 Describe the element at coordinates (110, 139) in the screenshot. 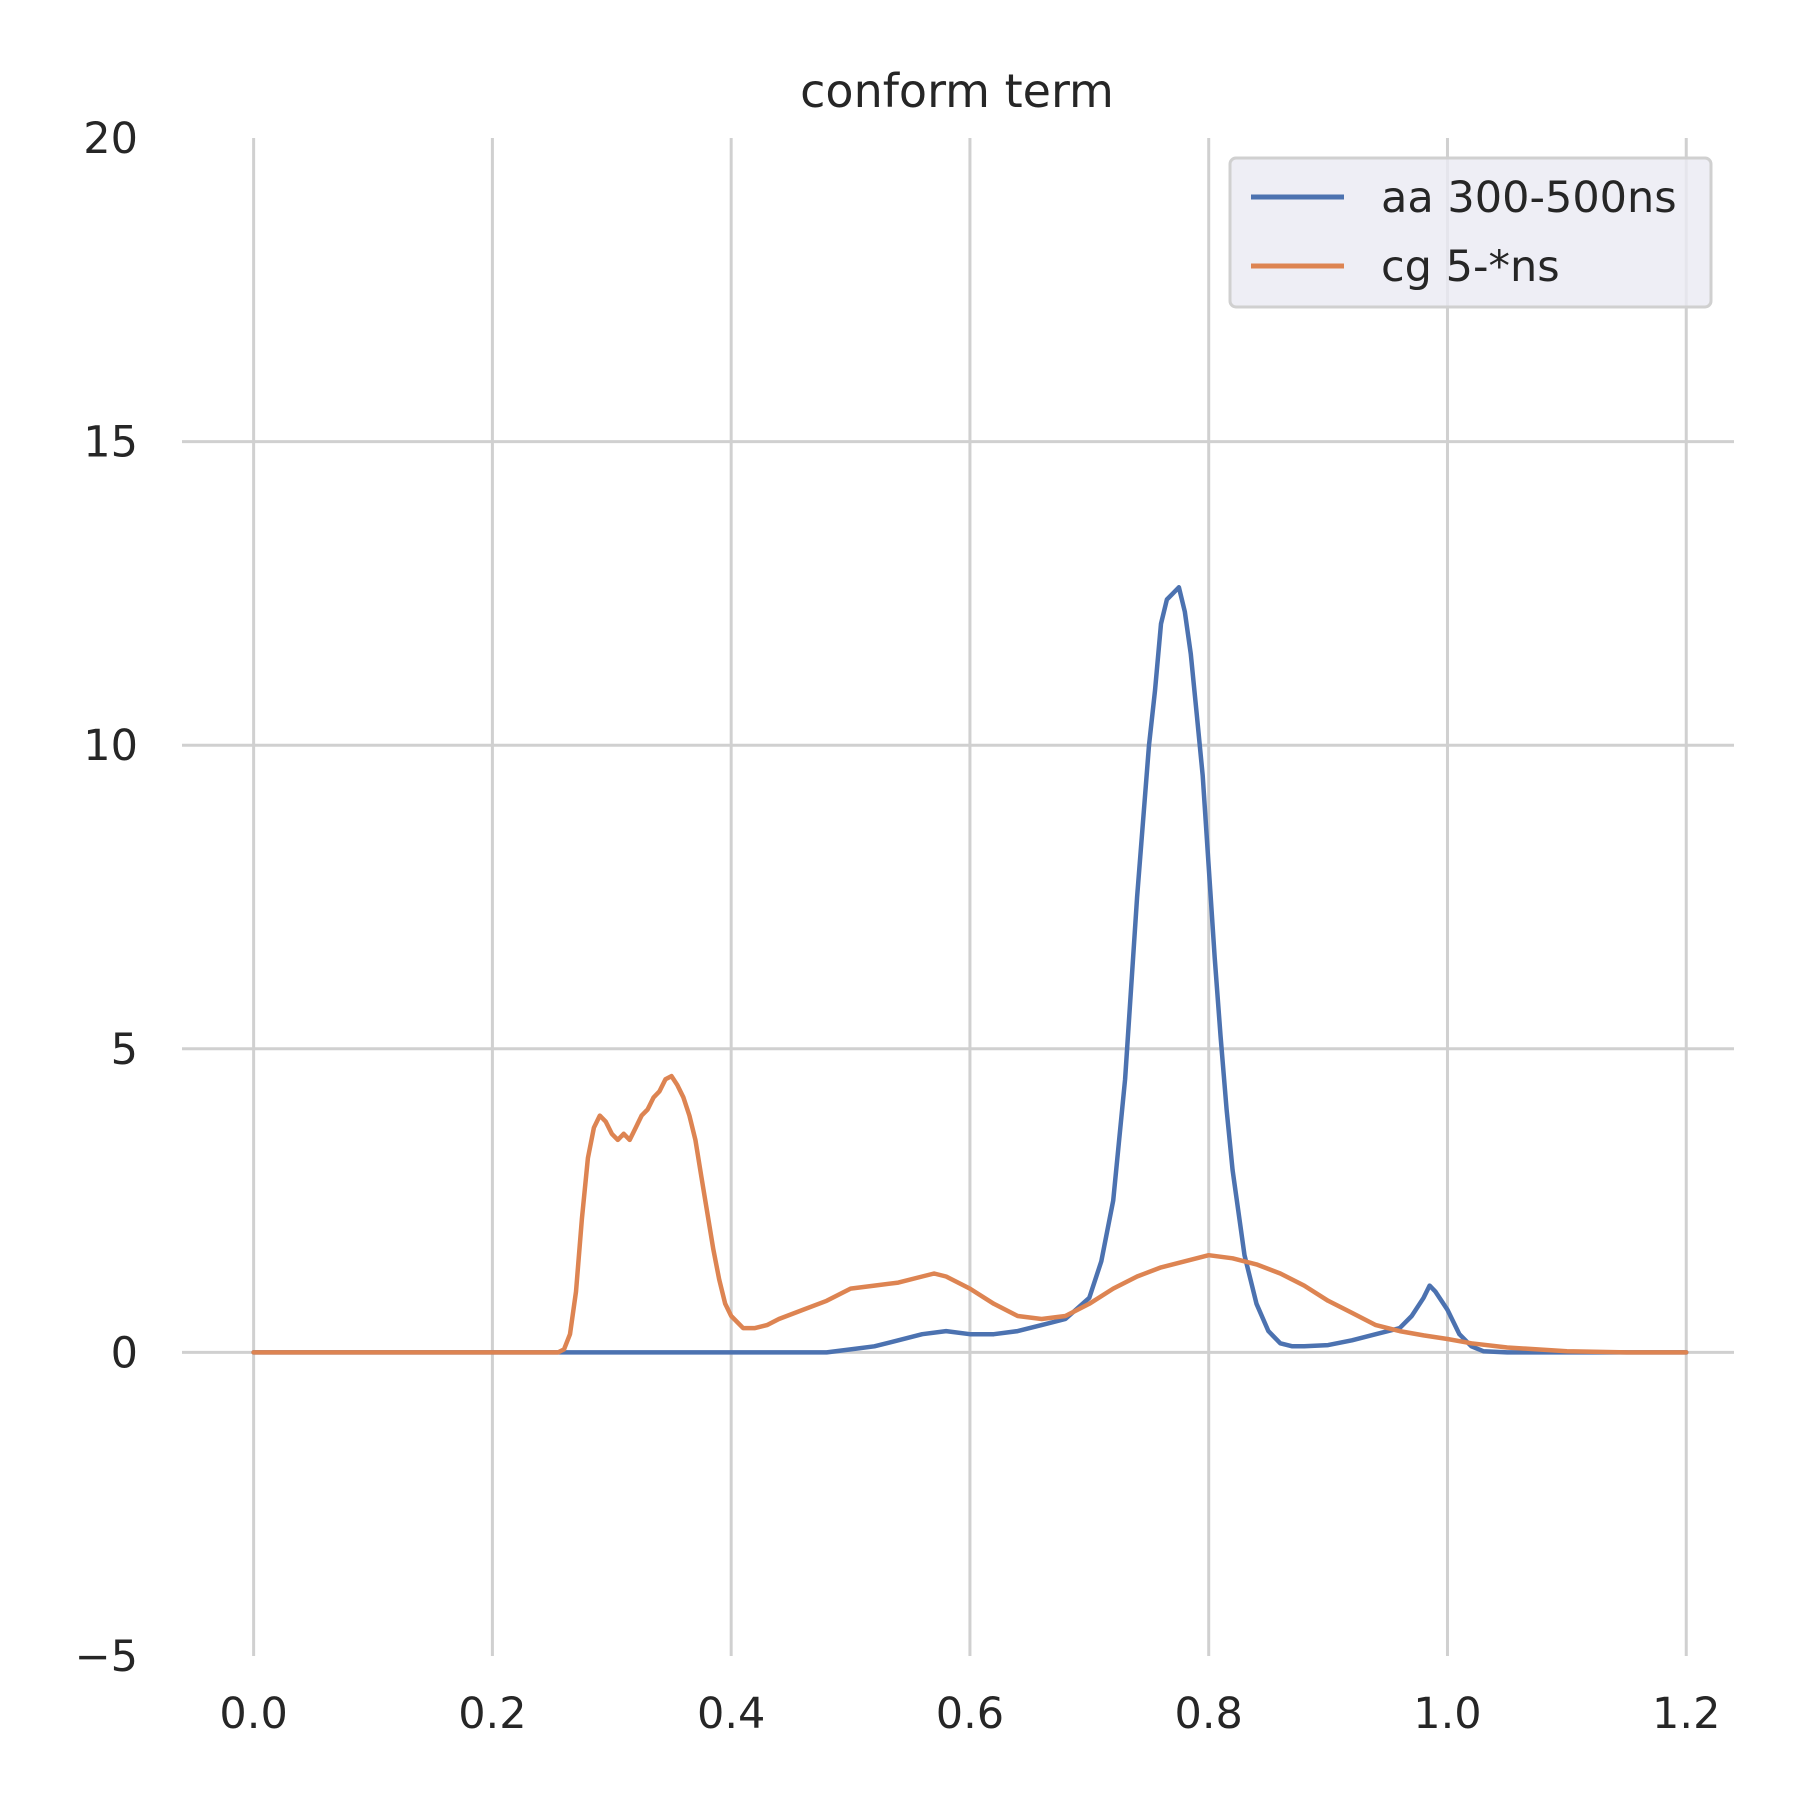

I see `y-tick-label: 20` at that location.